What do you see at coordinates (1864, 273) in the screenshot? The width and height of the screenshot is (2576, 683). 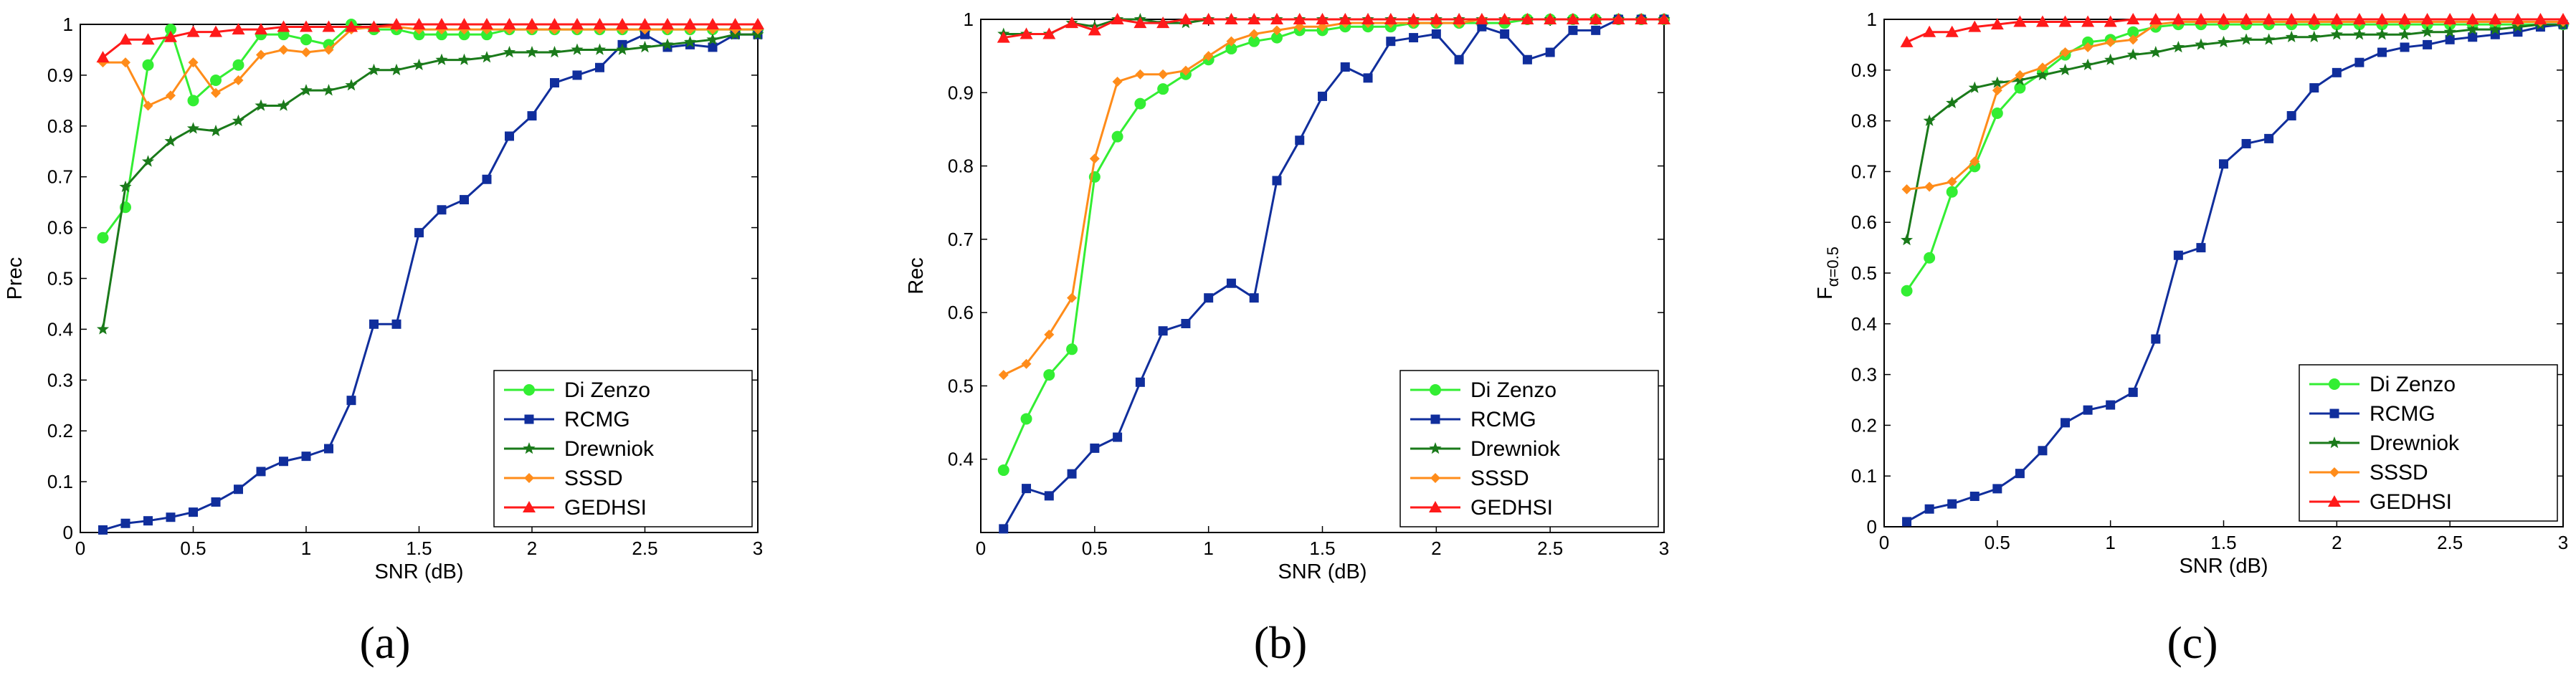 I see `y-tick-label: 0.5` at bounding box center [1864, 273].